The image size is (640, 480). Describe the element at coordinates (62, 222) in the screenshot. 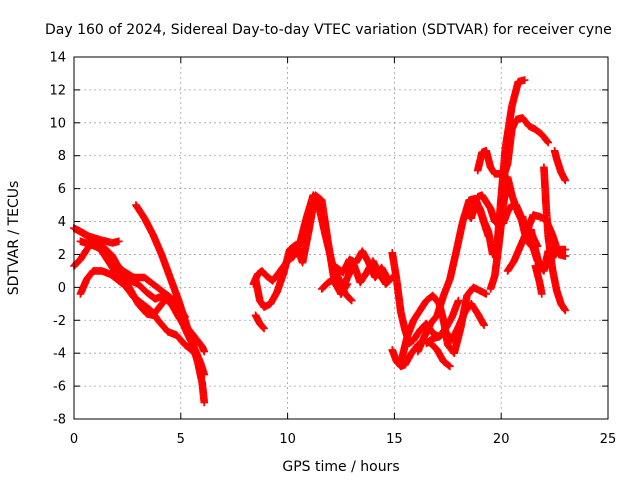

I see `y-tick-label: 4` at that location.